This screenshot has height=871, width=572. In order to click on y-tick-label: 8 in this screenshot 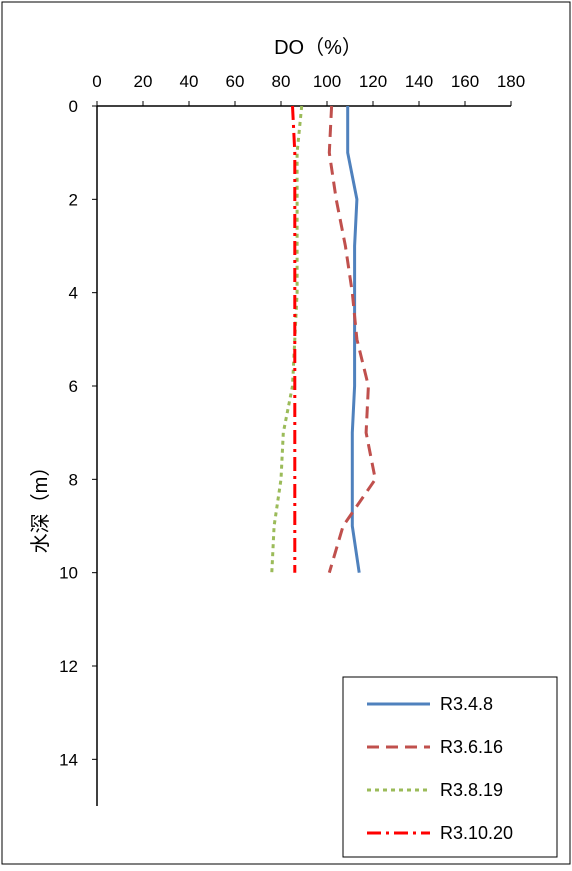, I will do `click(73, 479)`.